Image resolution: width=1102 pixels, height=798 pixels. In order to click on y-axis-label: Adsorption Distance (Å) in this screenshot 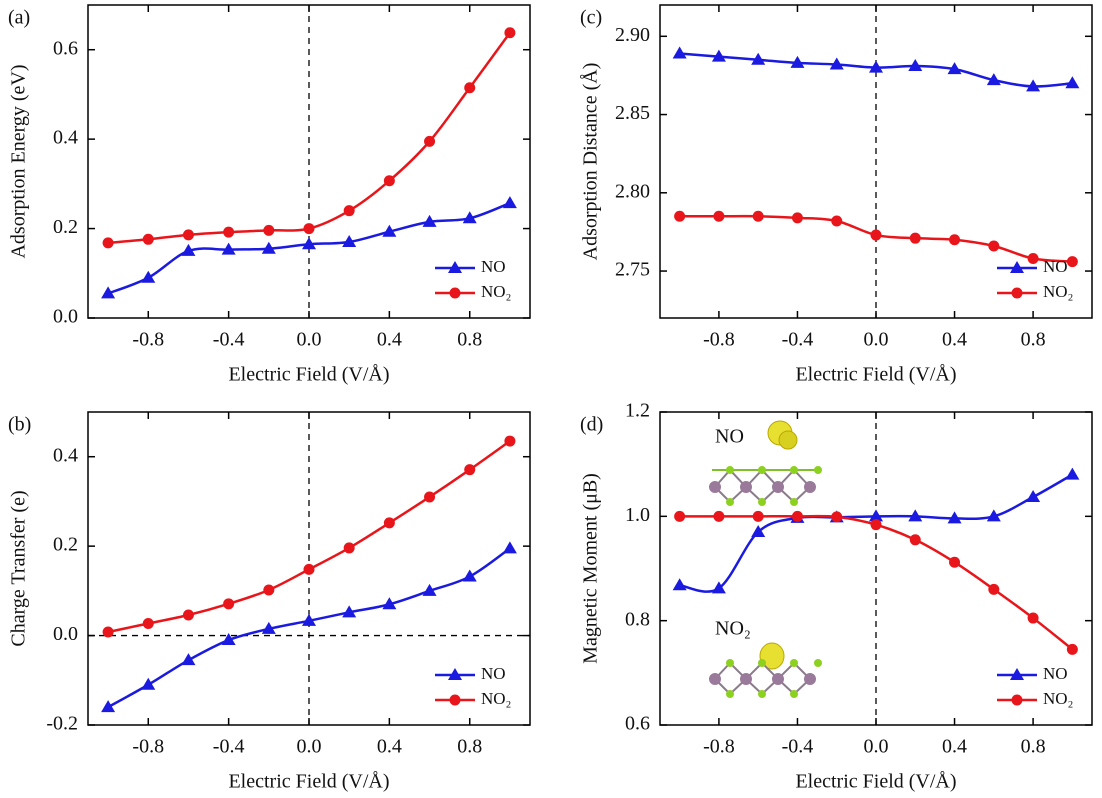, I will do `click(591, 162)`.